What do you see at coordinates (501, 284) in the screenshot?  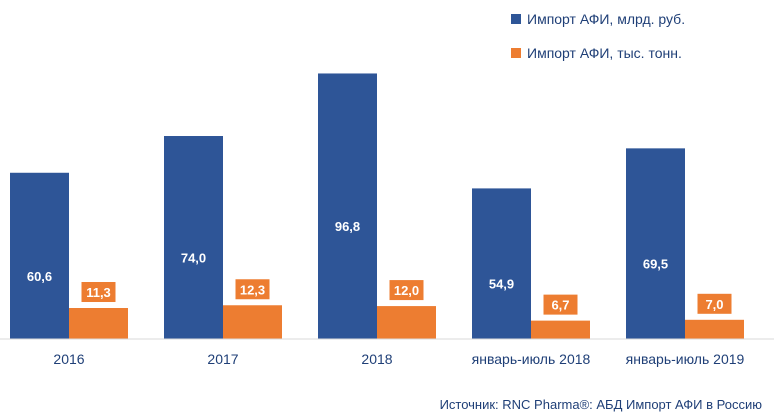 I see `data-label-rub-3: 54,9` at bounding box center [501, 284].